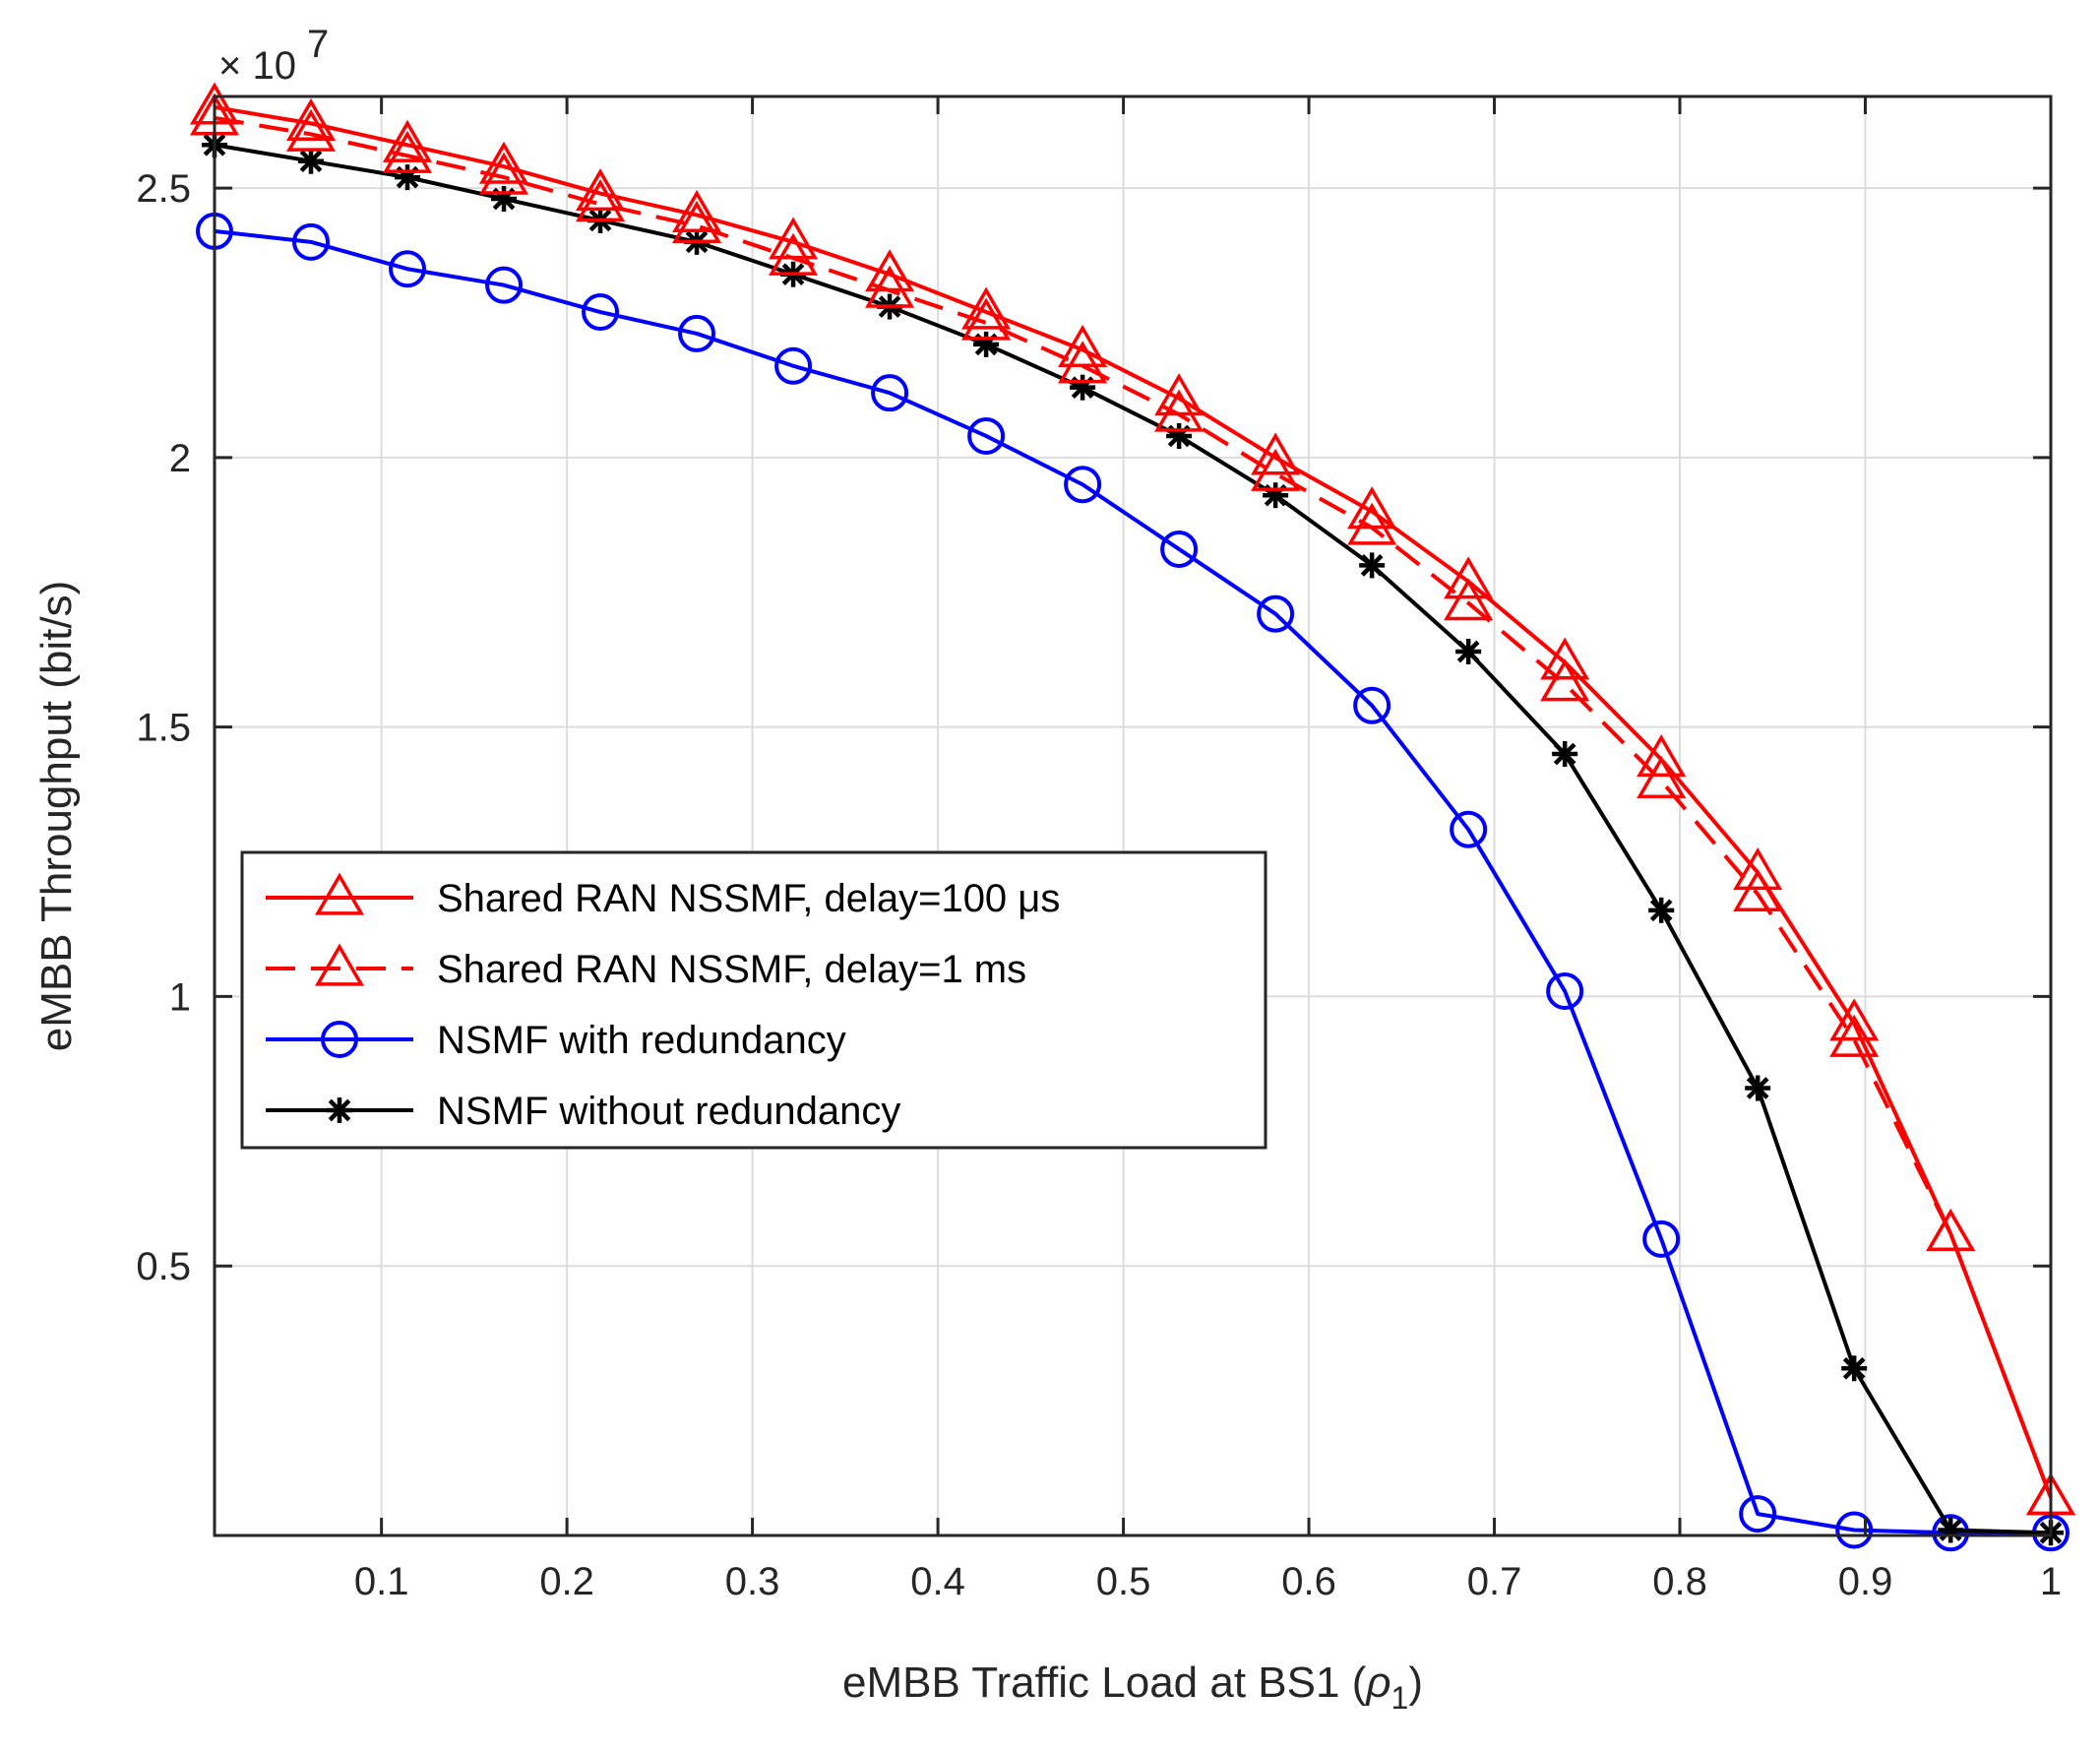 Image resolution: width=2100 pixels, height=1752 pixels. I want to click on x-tick-label: 0.1, so click(381, 1581).